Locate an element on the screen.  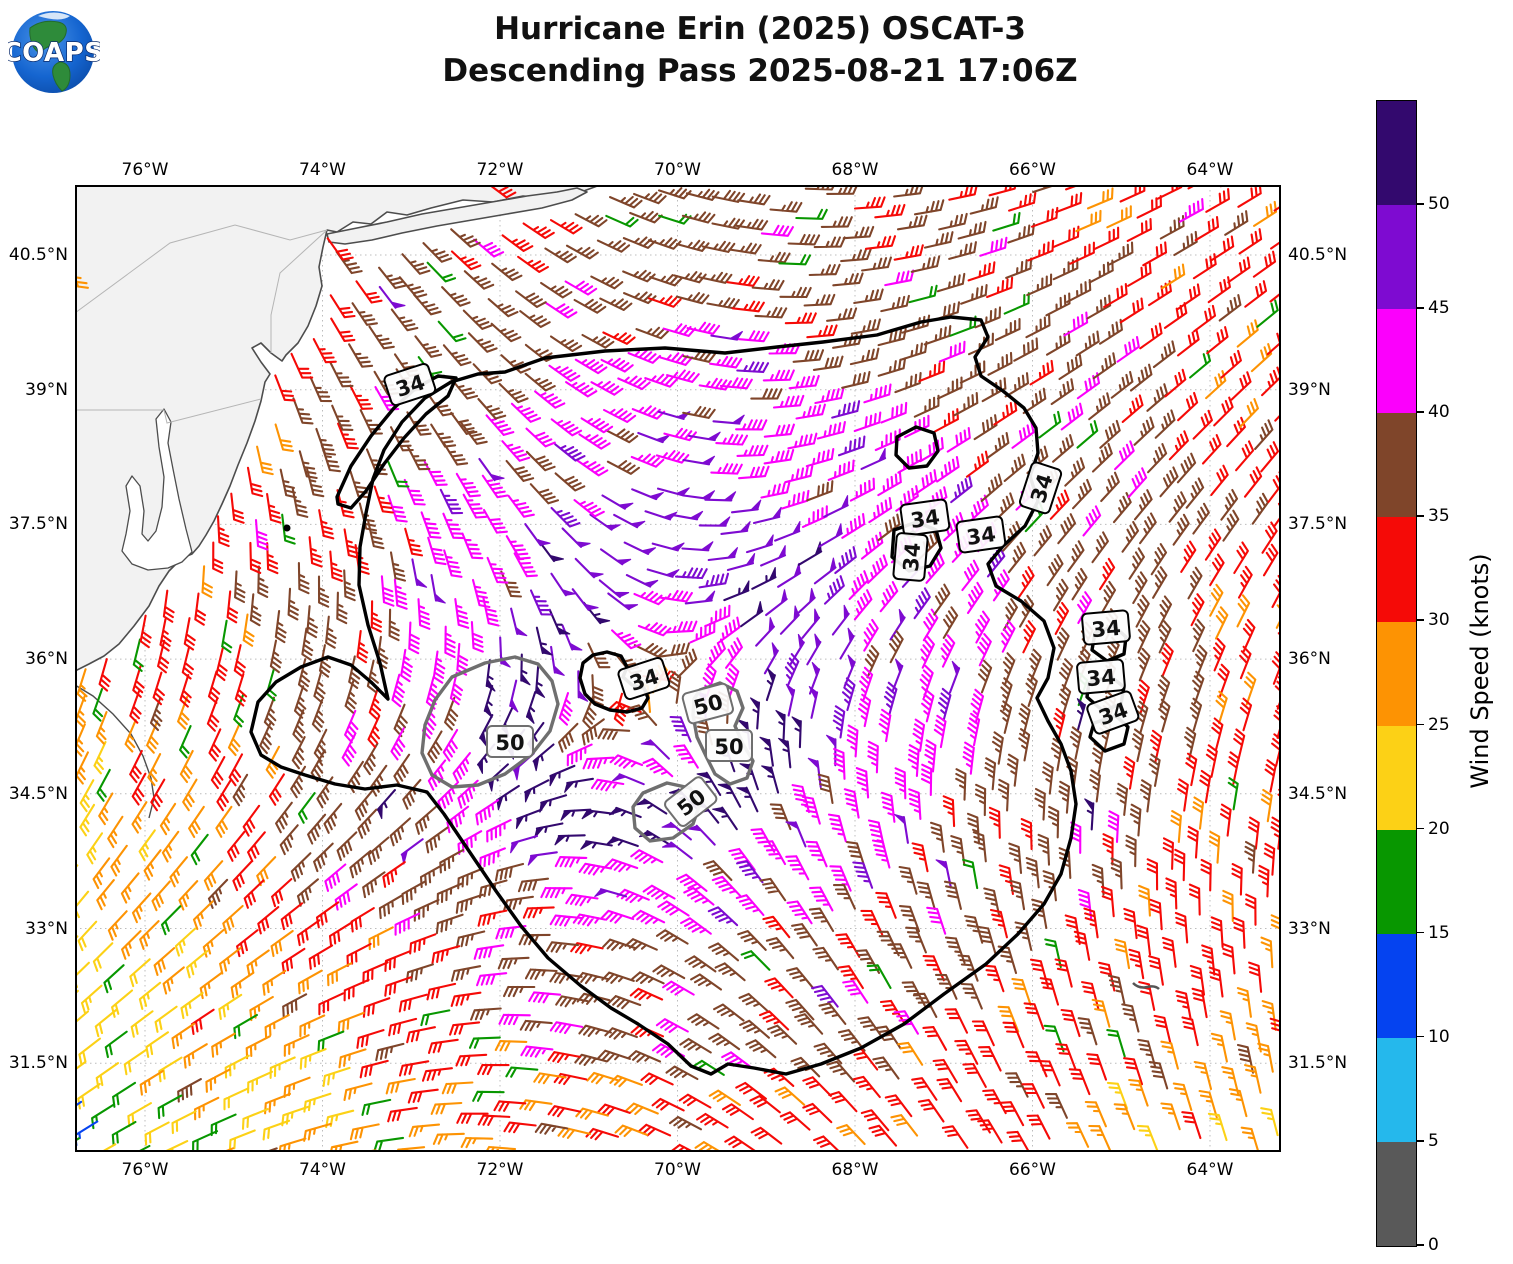
colorbar-tick-label: 25 is located at coordinates (1439, 724).